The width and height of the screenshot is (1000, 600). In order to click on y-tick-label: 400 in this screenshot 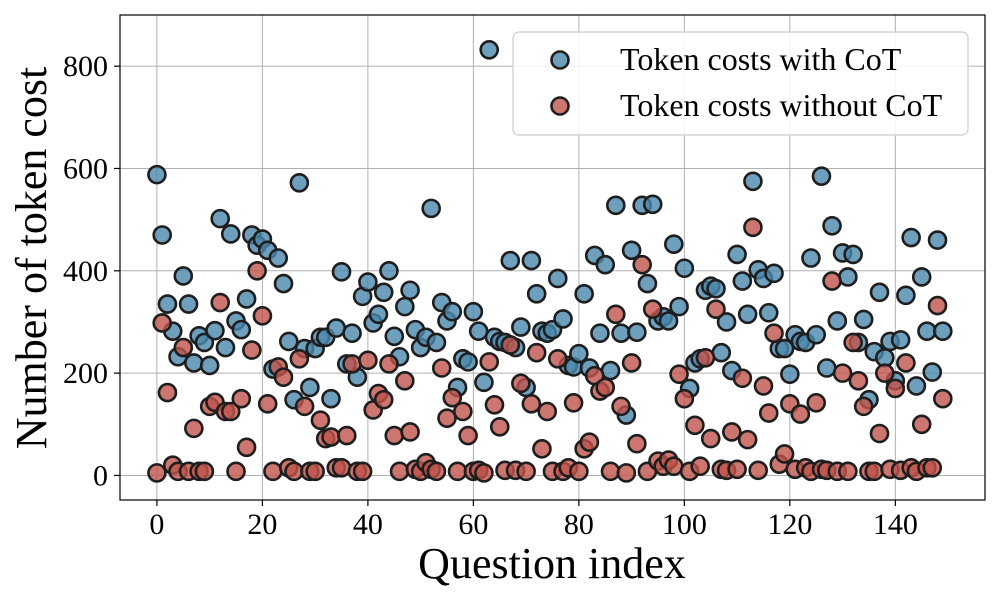, I will do `click(85, 271)`.